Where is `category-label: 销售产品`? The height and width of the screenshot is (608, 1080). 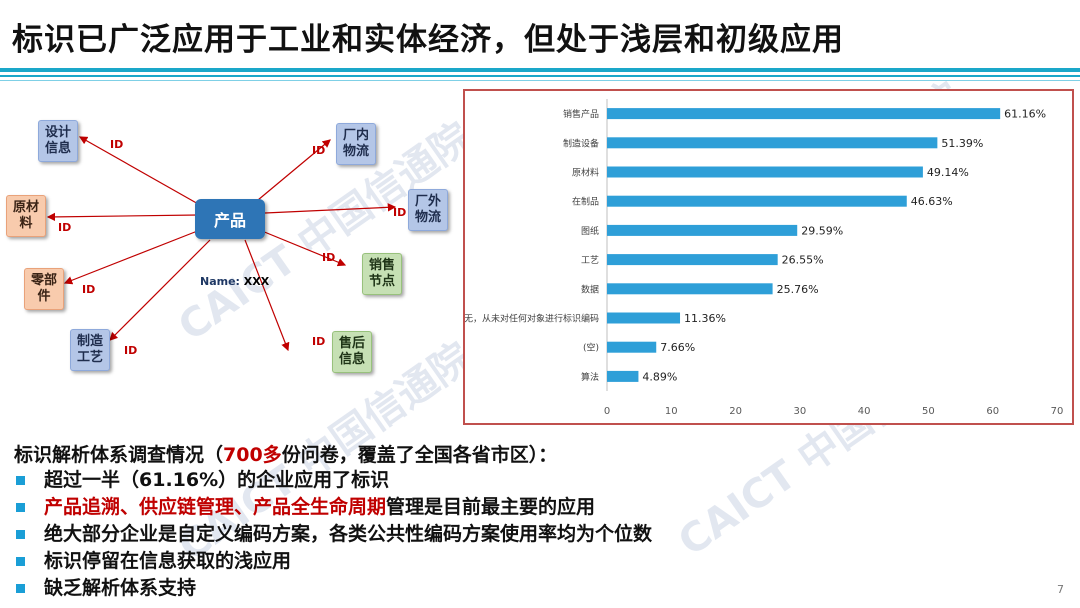 category-label: 销售产品 is located at coordinates (581, 114).